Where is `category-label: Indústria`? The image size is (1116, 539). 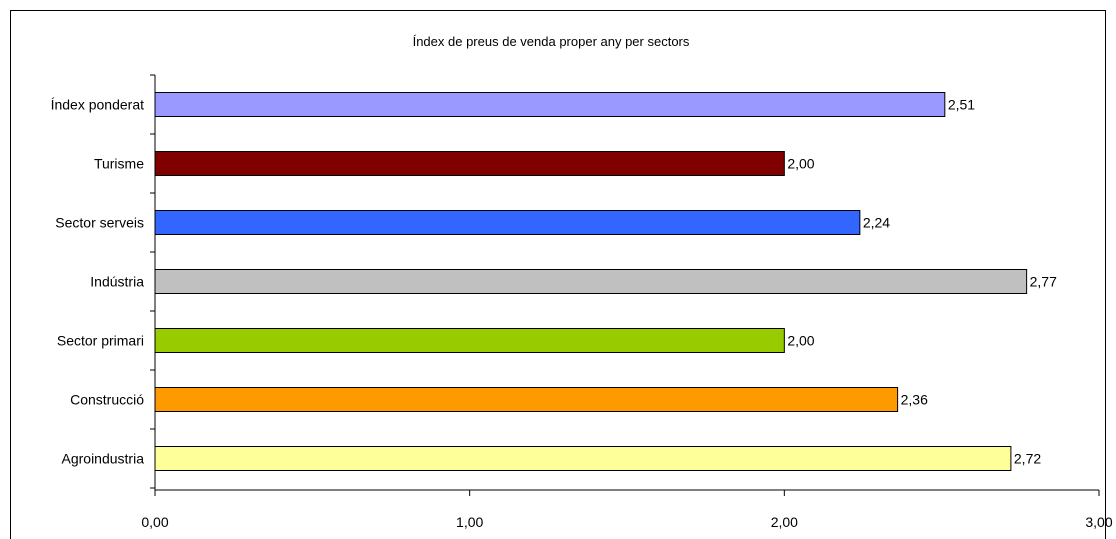 category-label: Indústria is located at coordinates (117, 282).